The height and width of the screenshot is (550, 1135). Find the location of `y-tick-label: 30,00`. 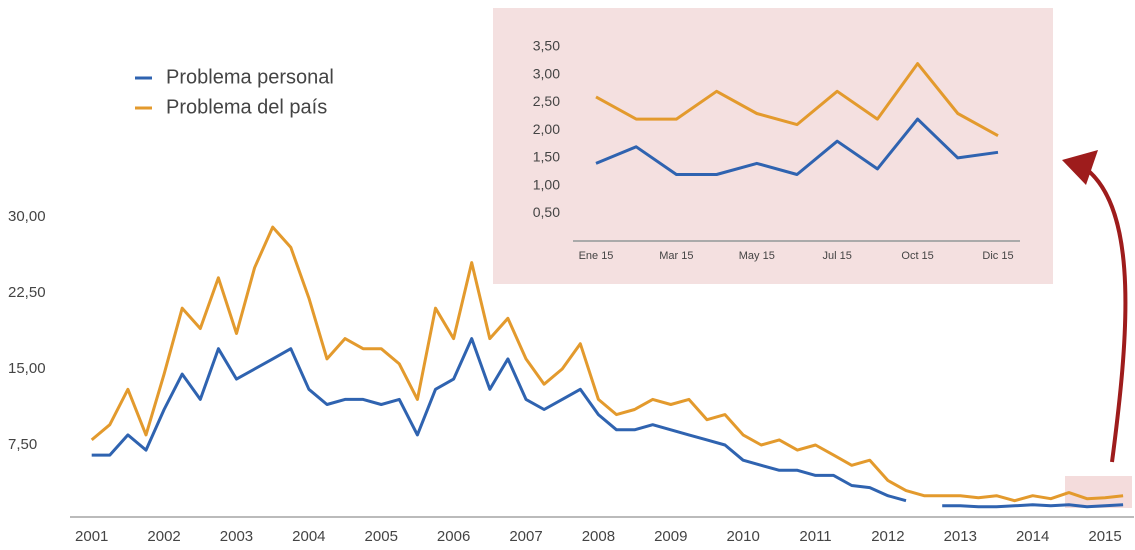

y-tick-label: 30,00 is located at coordinates (27, 216).